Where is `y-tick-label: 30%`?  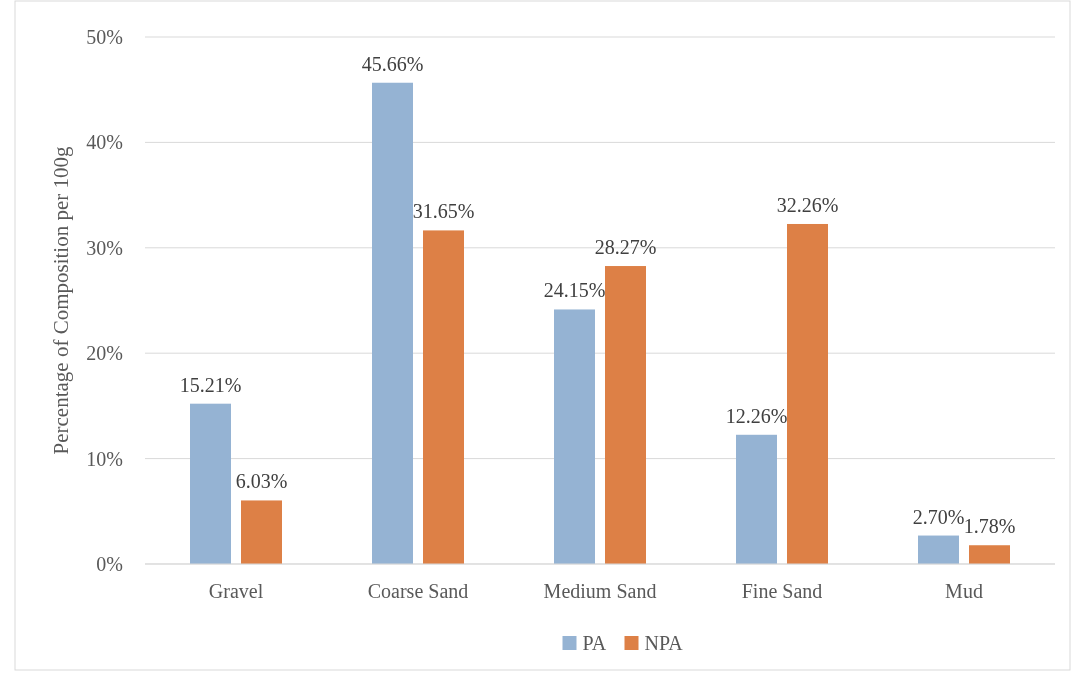
y-tick-label: 30% is located at coordinates (104, 247).